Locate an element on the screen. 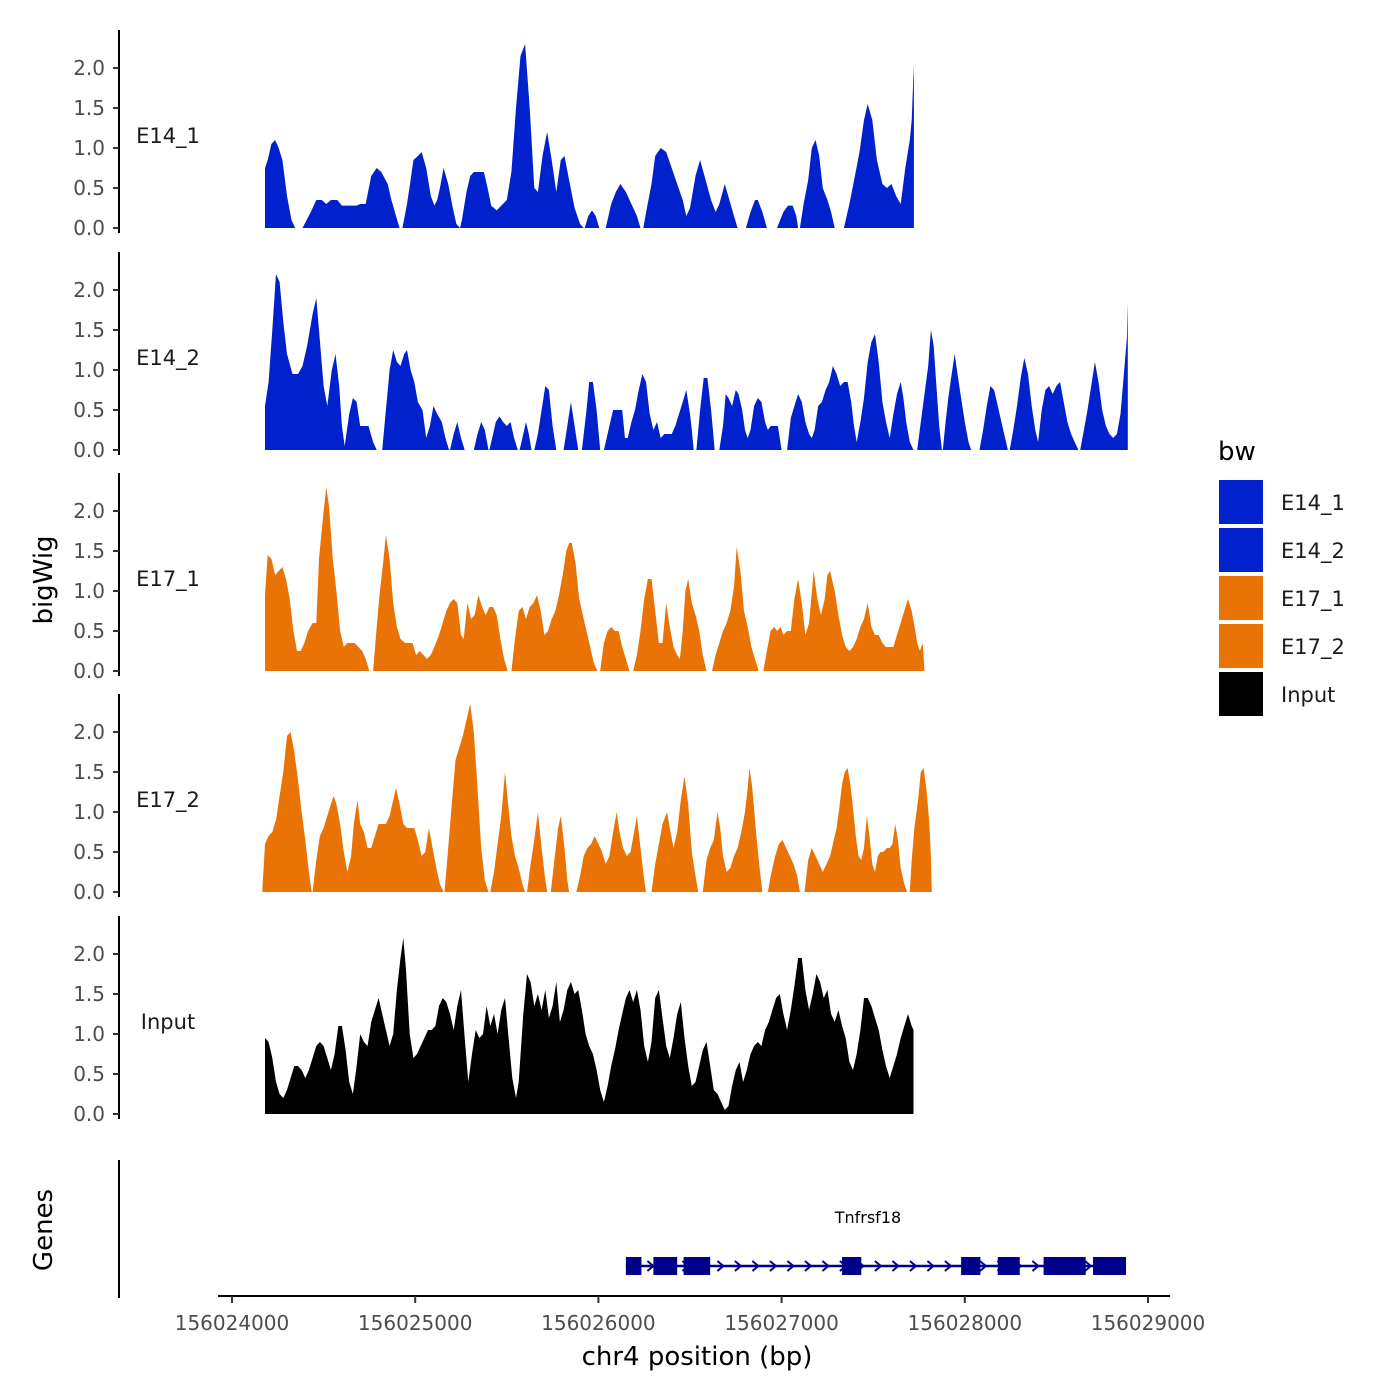 The height and width of the screenshot is (1400, 1400). y-tick-label-Input: 0.0 is located at coordinates (89, 1114).